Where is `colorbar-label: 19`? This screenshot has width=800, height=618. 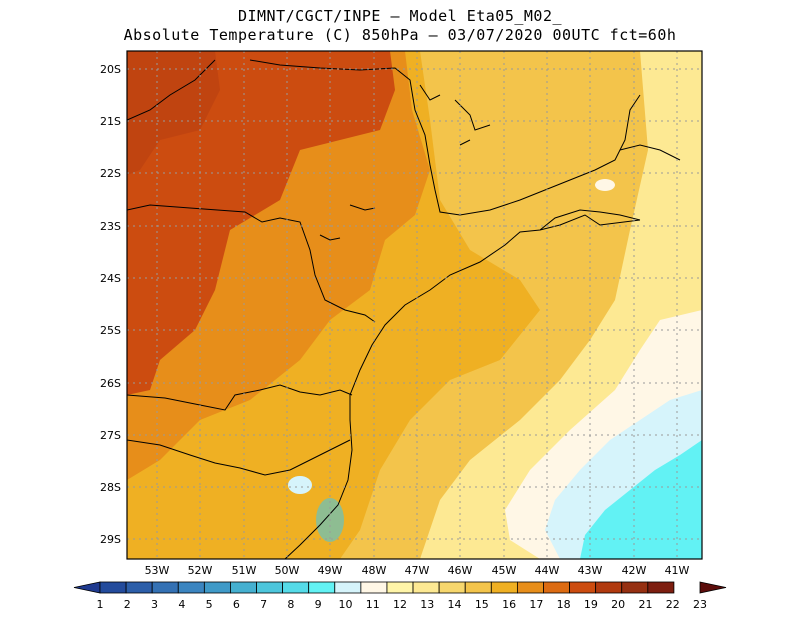
colorbar-label: 19 is located at coordinates (591, 604).